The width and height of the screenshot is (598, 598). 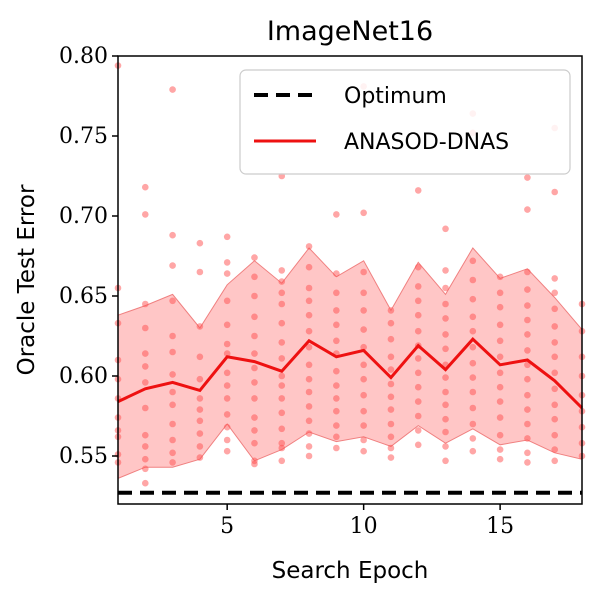 What do you see at coordinates (500, 526) in the screenshot?
I see `x-tick-label: 15` at bounding box center [500, 526].